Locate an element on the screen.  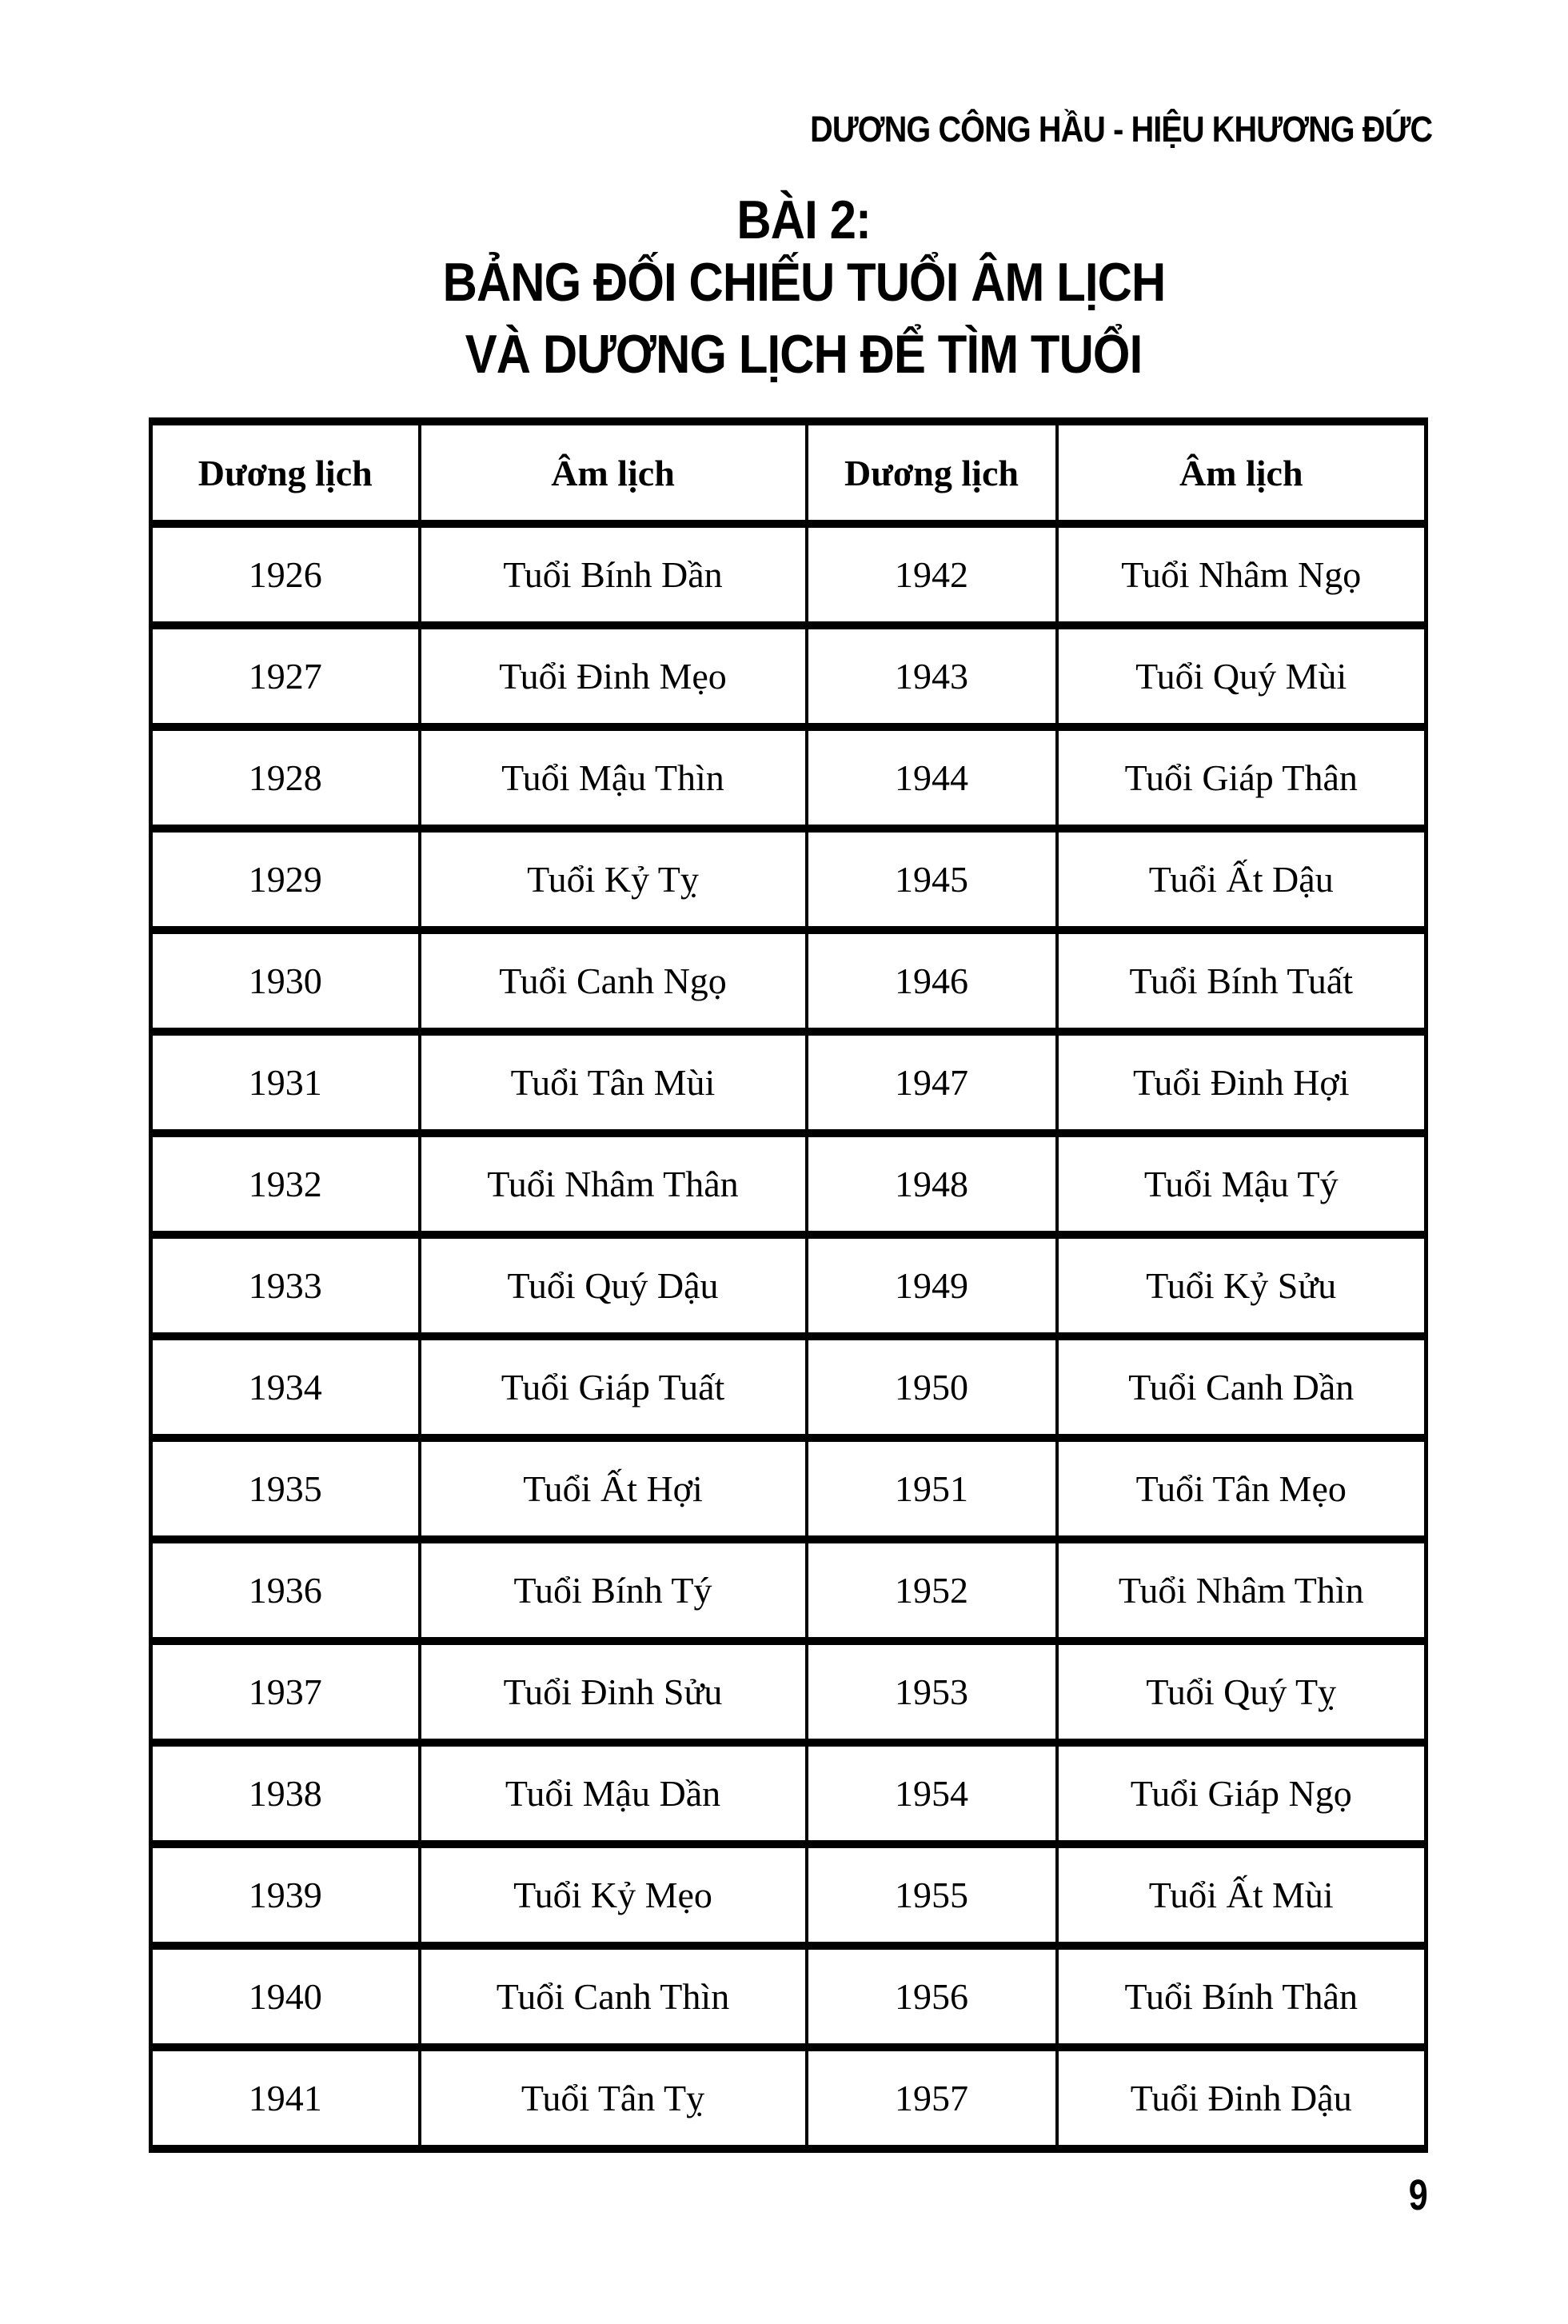
lunar-age-cell: Tuổi Tân Mẹo is located at coordinates (1242, 1488).